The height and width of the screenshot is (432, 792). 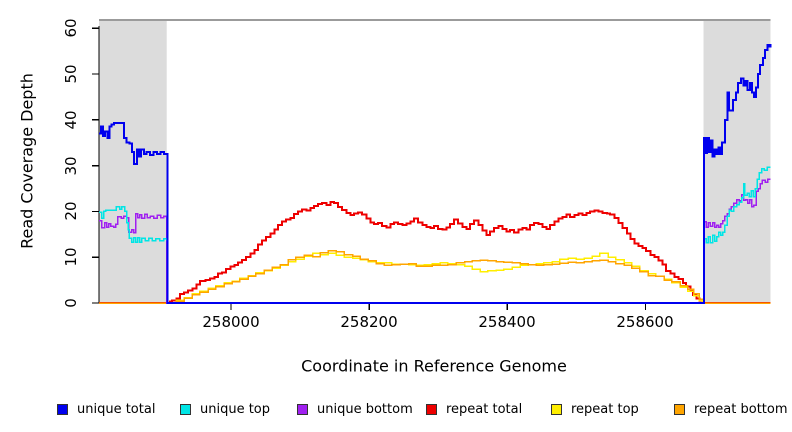 What do you see at coordinates (434, 366) in the screenshot?
I see `x-axis-title: Coordinate in Reference Genome` at bounding box center [434, 366].